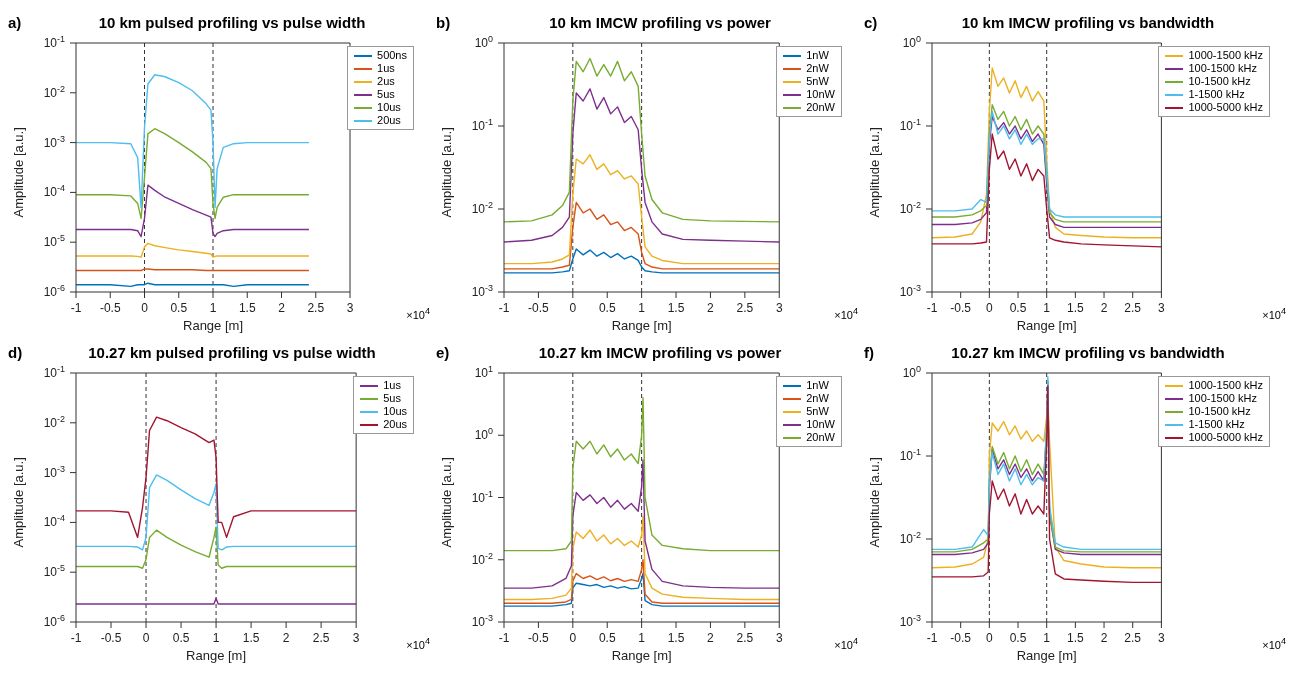  I want to click on text: b), so click(444, 22).